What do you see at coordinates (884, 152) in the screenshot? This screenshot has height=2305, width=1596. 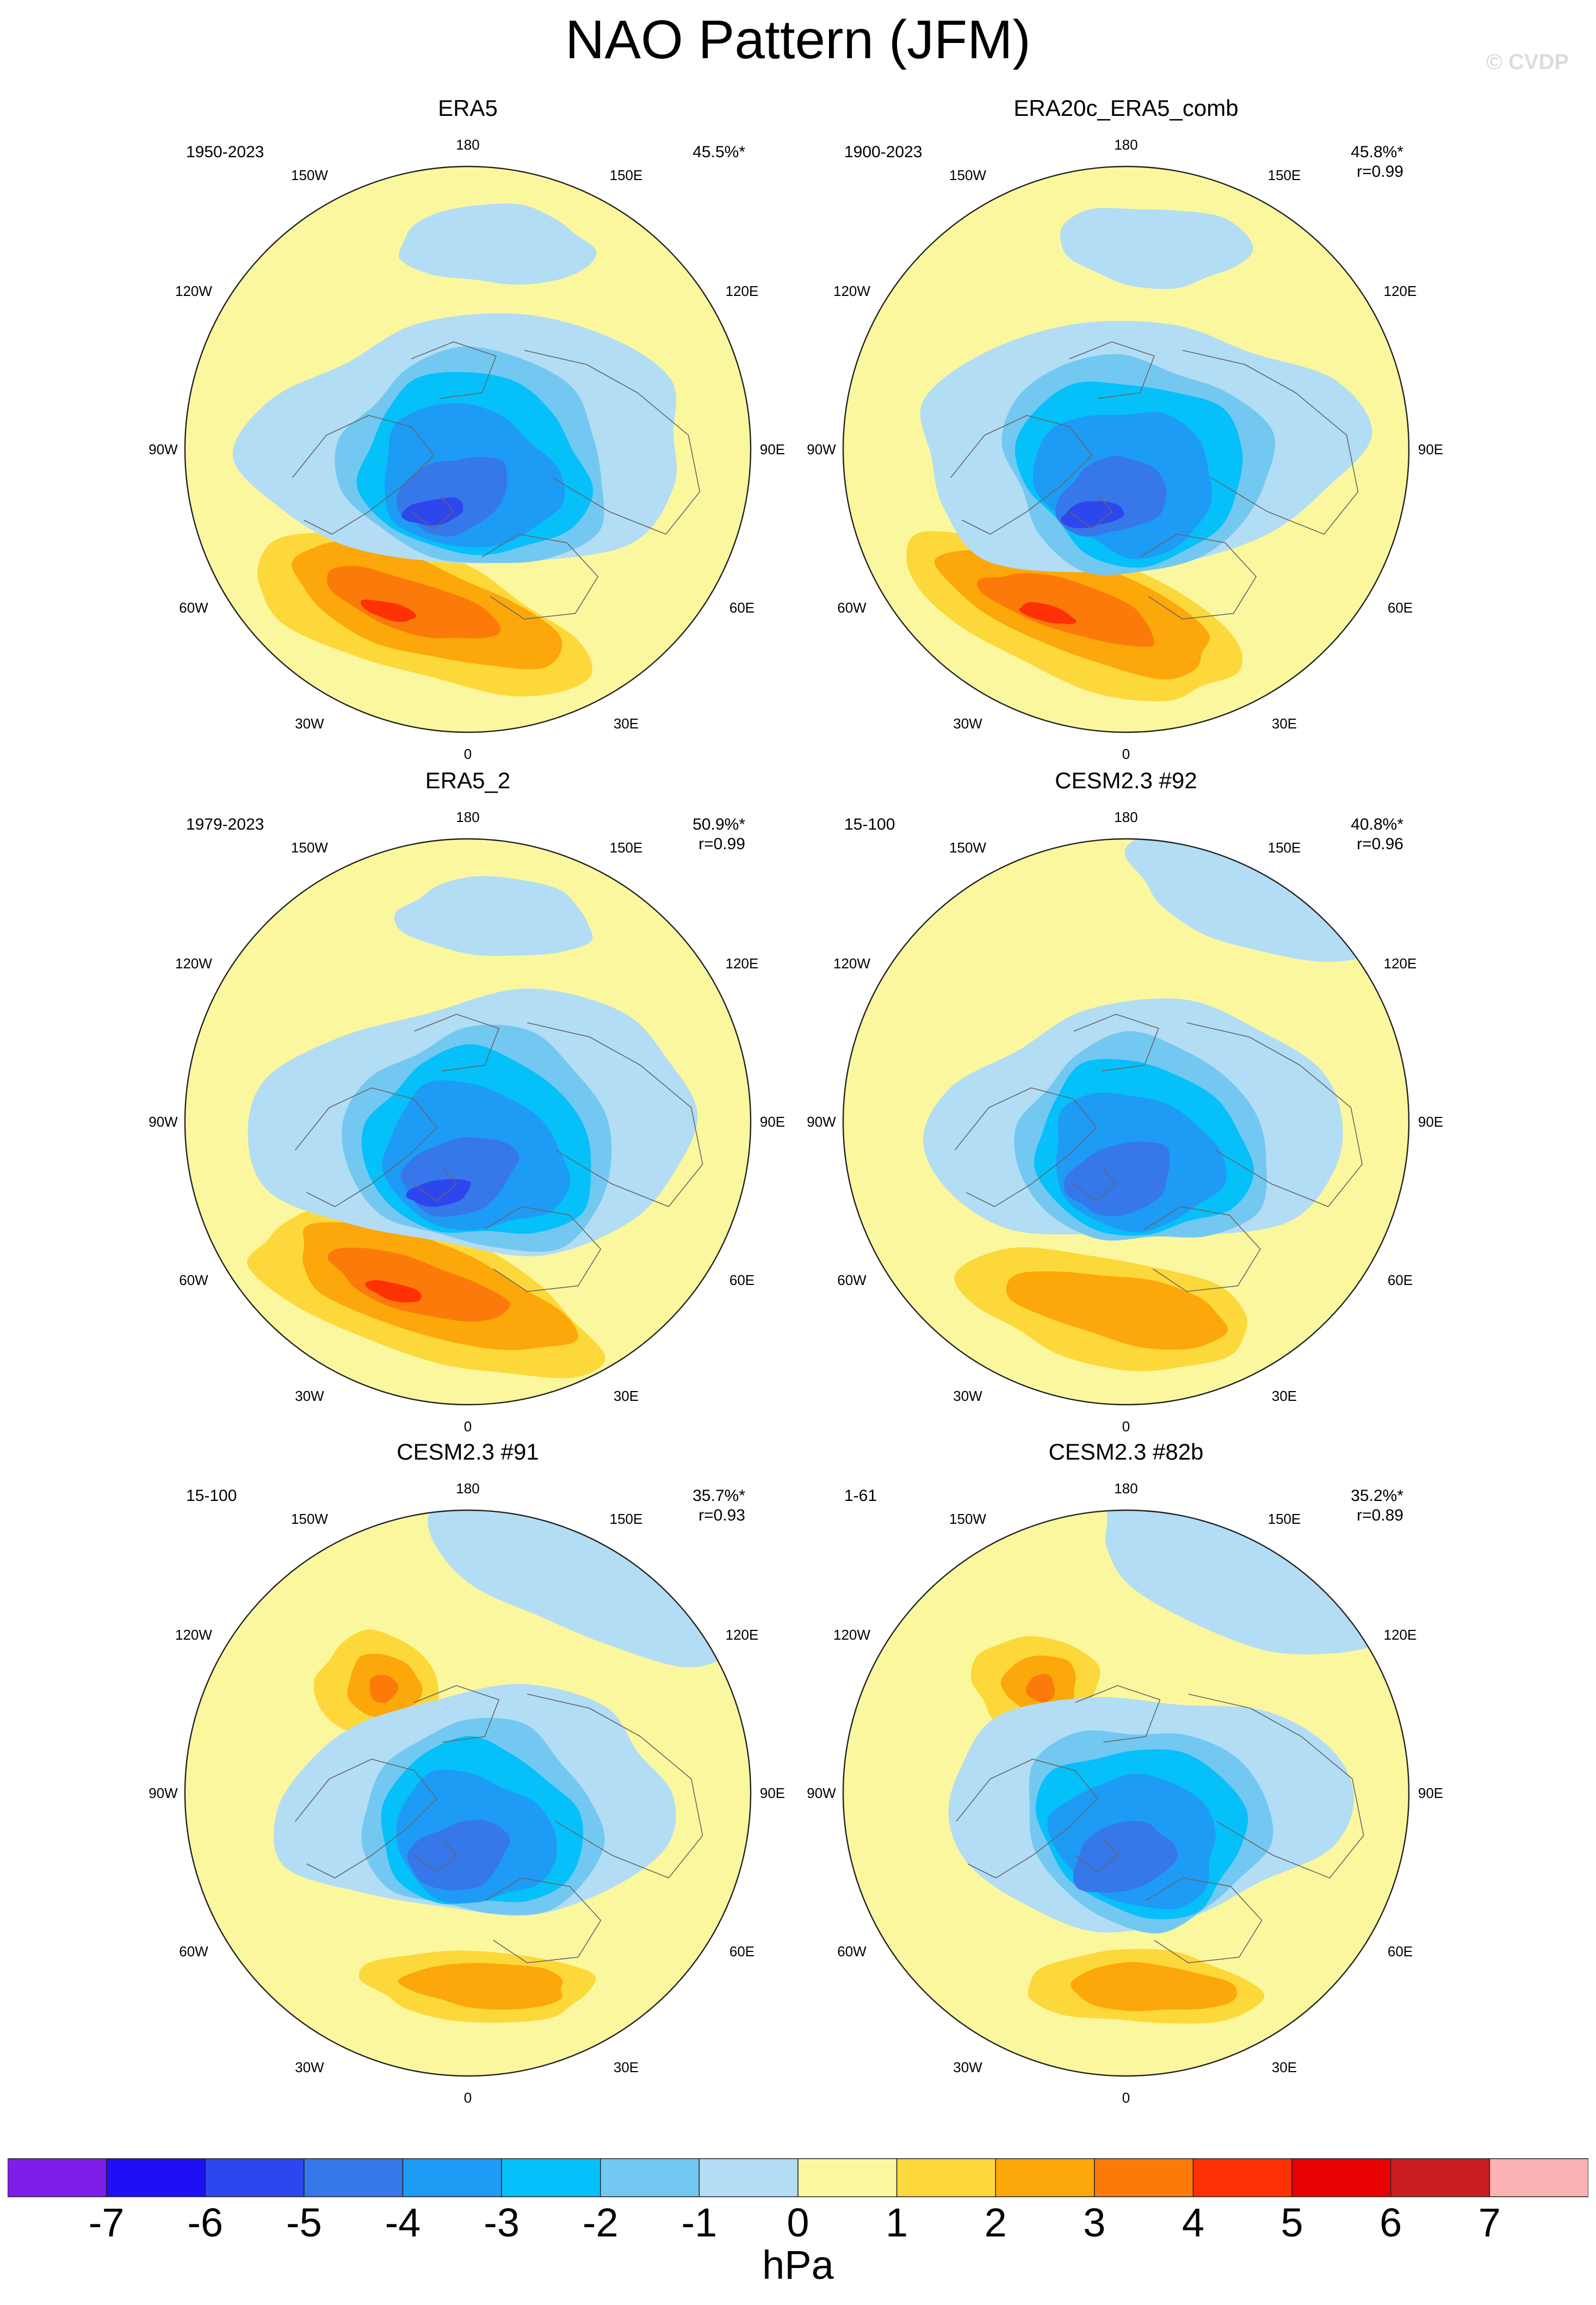 I see `panel-period: 1900-2023` at bounding box center [884, 152].